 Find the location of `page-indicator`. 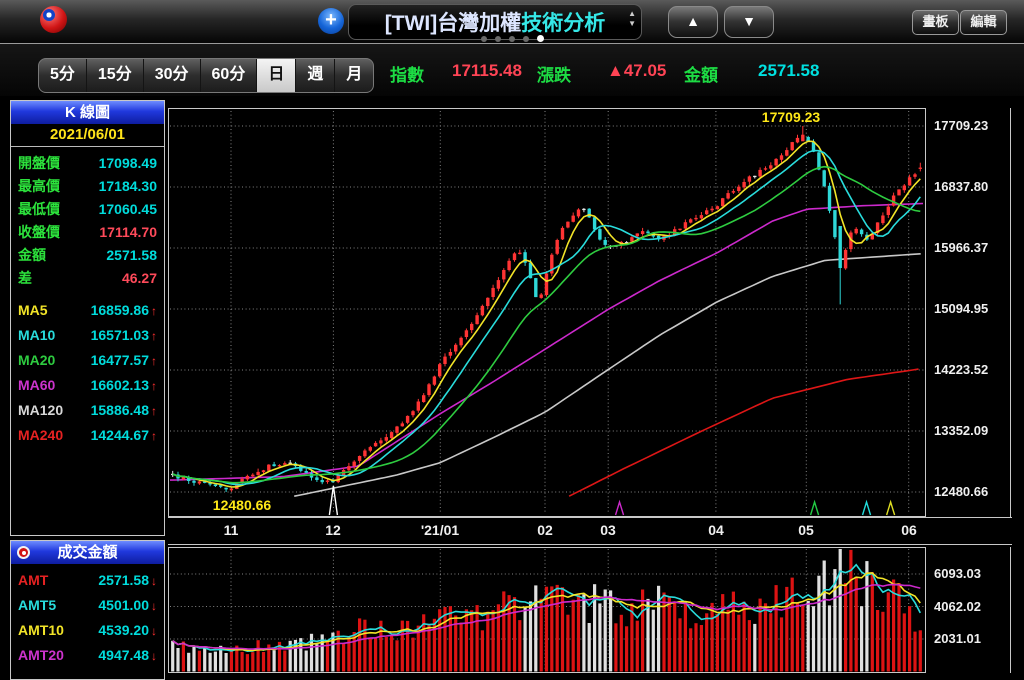

page-indicator is located at coordinates (512, 38).